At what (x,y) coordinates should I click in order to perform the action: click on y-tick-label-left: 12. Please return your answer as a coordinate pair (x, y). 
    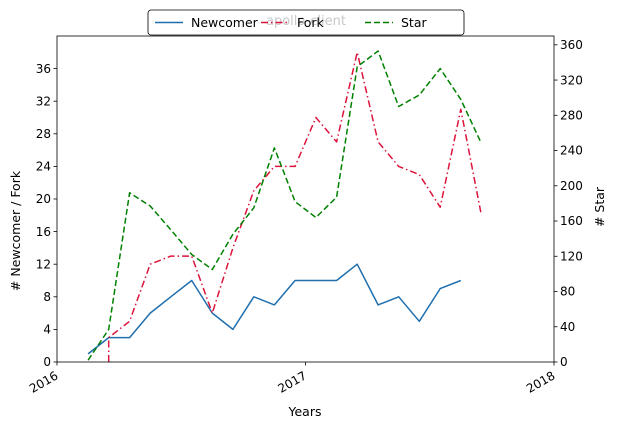
    Looking at the image, I should click on (43, 264).